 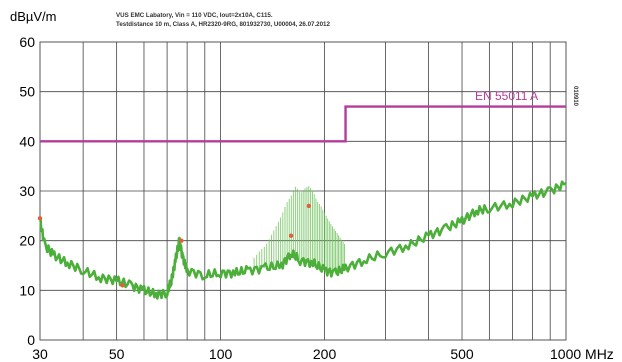 I want to click on y-tick-label: 30, so click(x=27, y=191).